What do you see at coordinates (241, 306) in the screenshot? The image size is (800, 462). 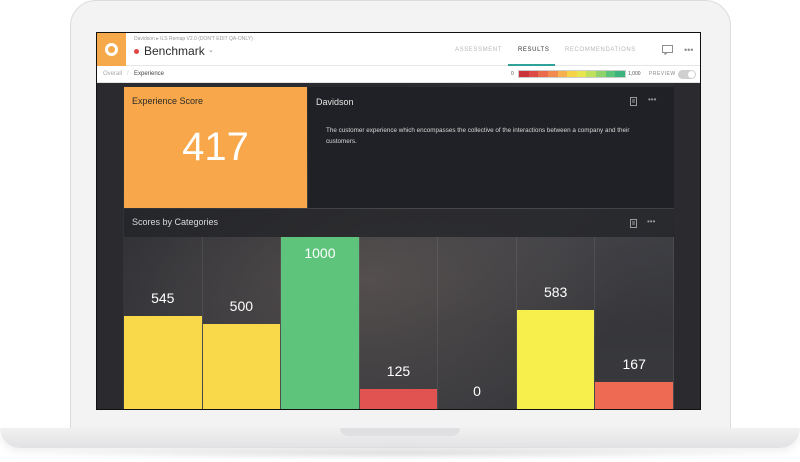 I see `bar-value-label: 500` at bounding box center [241, 306].